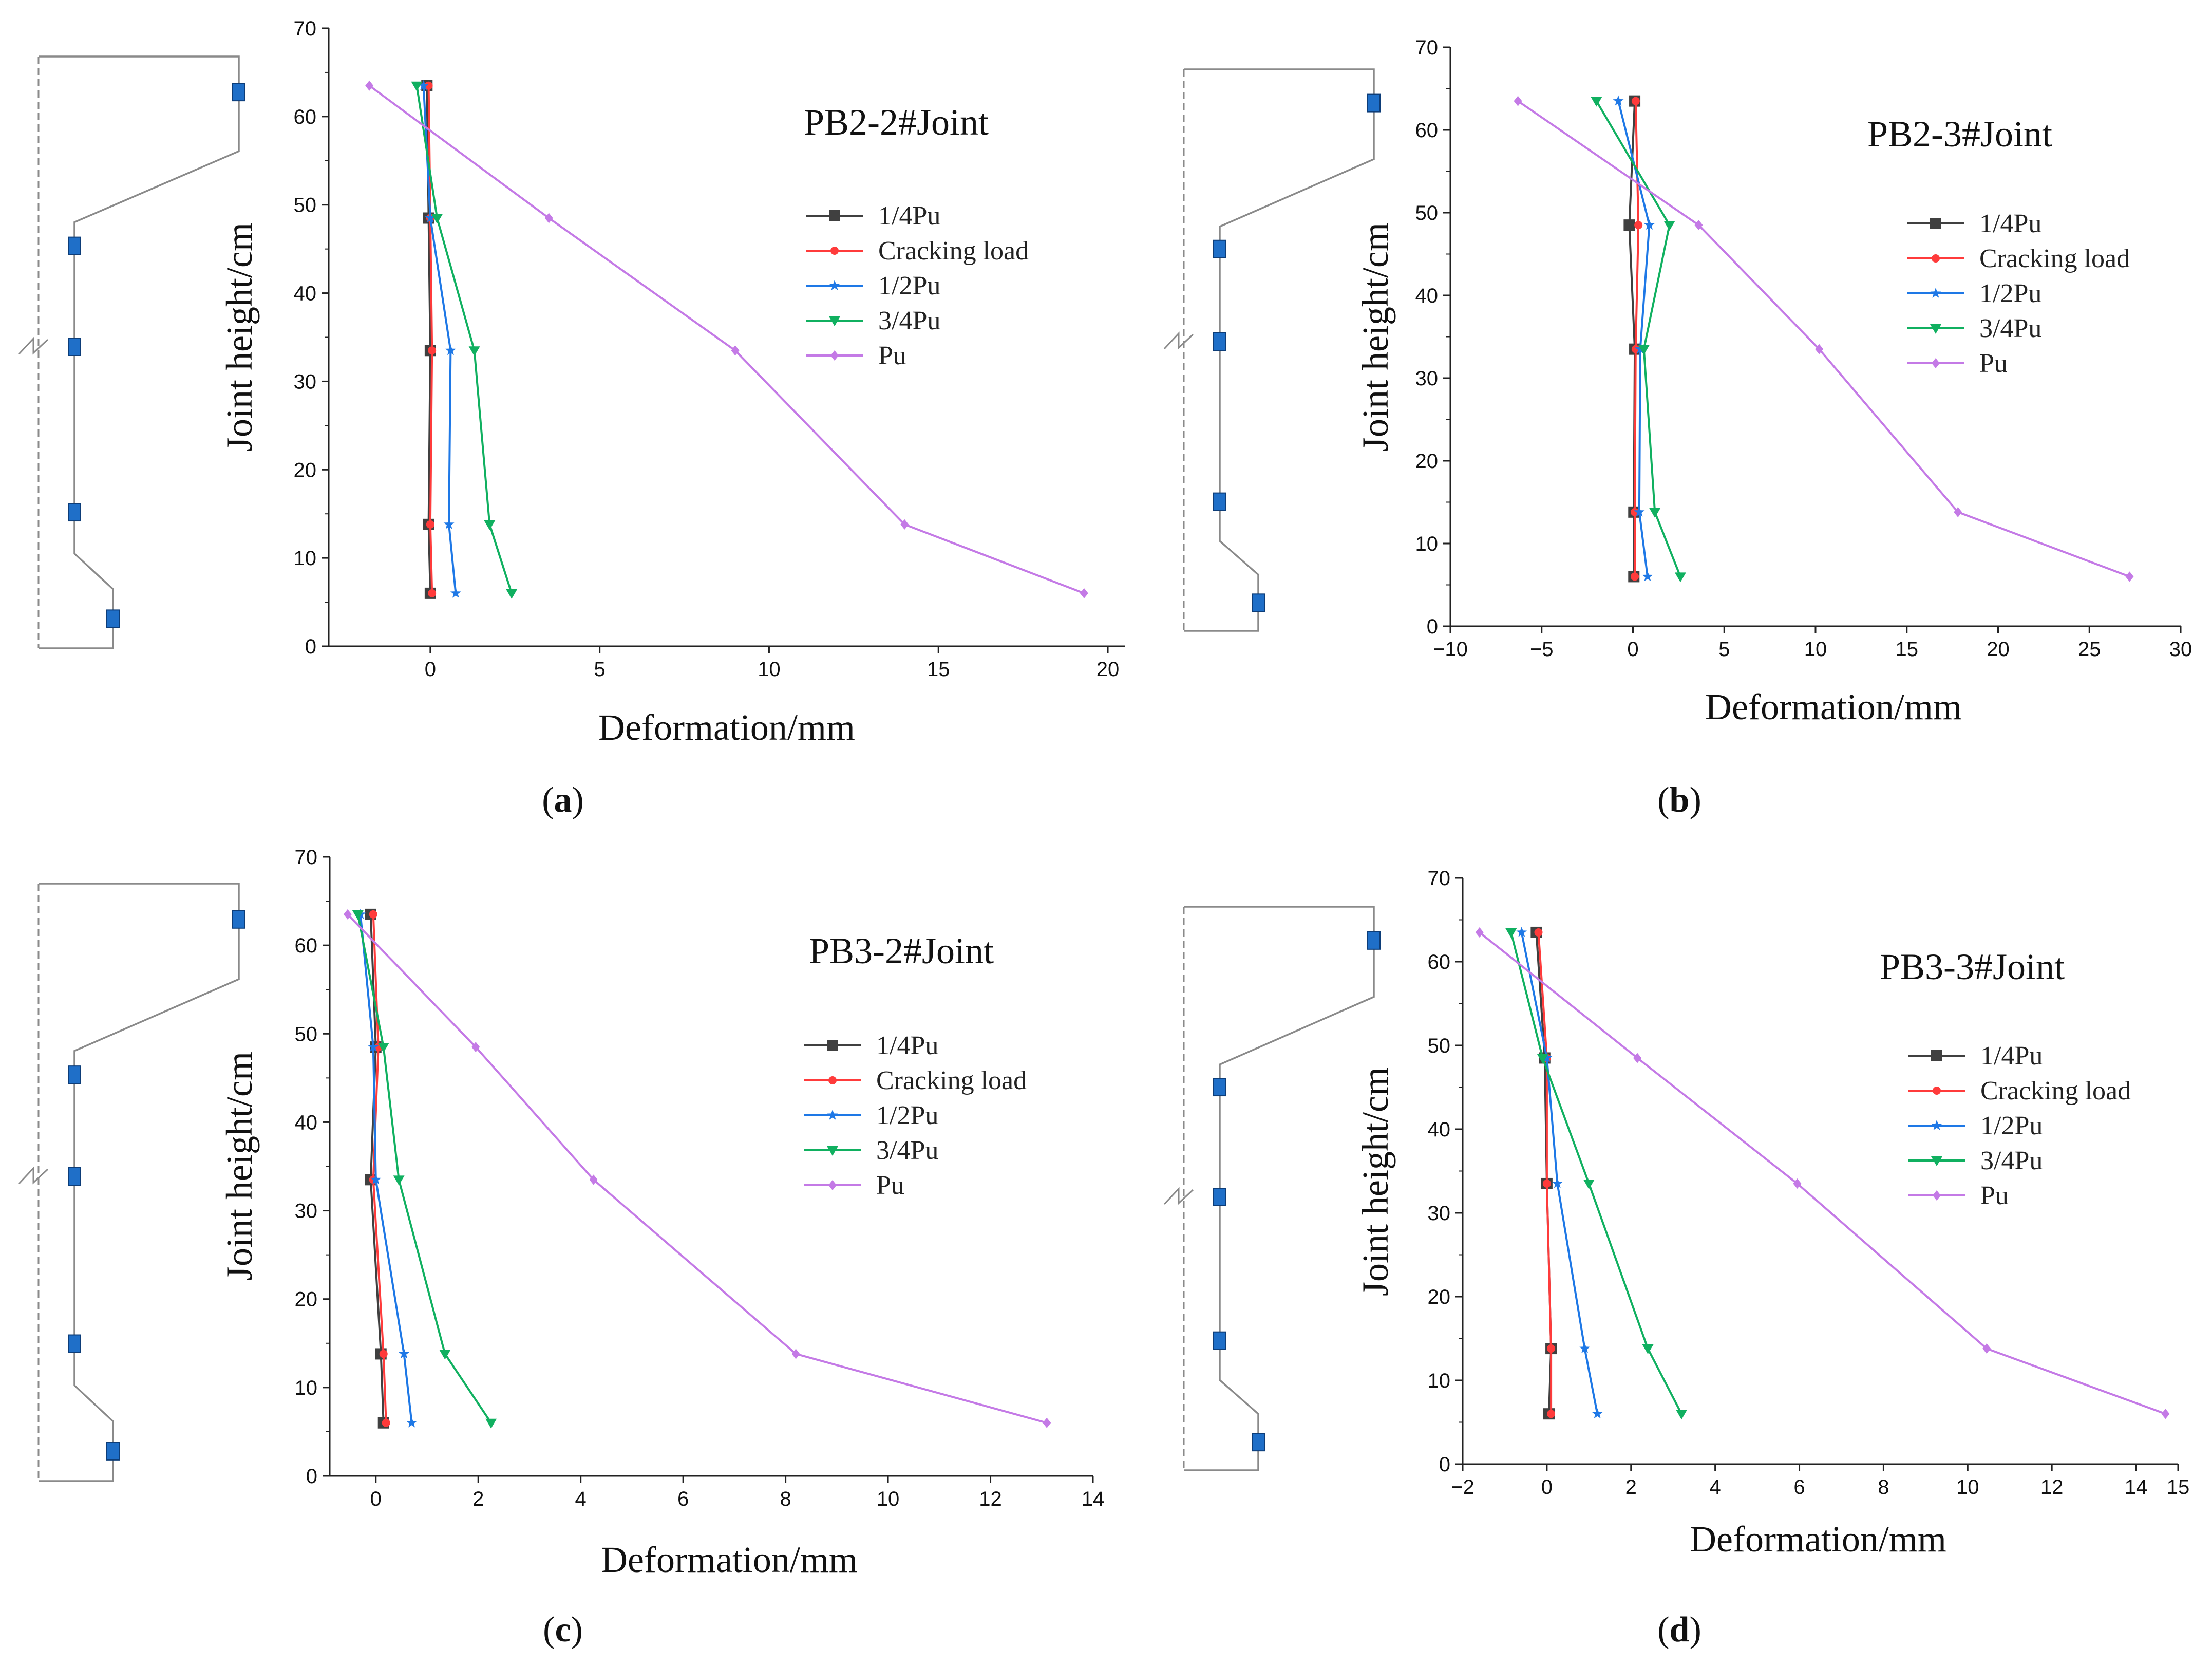 Image resolution: width=2212 pixels, height=1666 pixels. Describe the element at coordinates (1427, 378) in the screenshot. I see `y-tick-label: 30` at that location.